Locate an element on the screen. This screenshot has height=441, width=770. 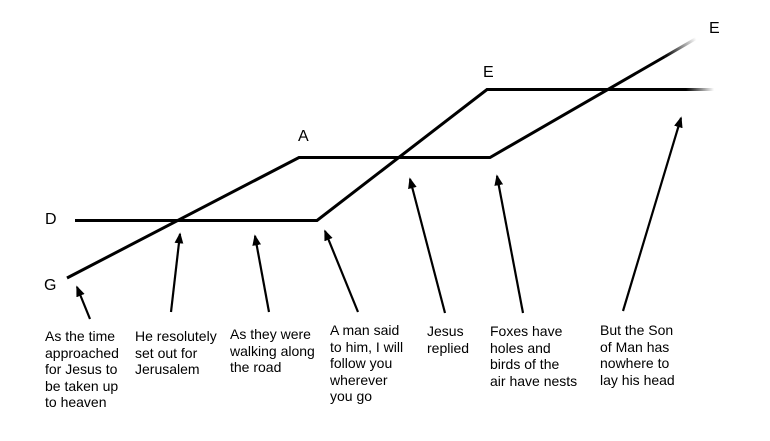
arrow-to-e-line-end is located at coordinates (652, 214).